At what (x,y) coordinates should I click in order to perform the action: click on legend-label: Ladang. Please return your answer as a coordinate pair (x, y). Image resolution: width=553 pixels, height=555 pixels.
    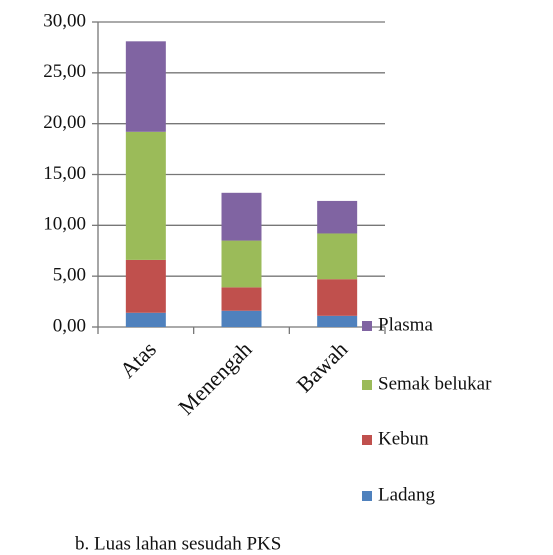
    Looking at the image, I should click on (406, 494).